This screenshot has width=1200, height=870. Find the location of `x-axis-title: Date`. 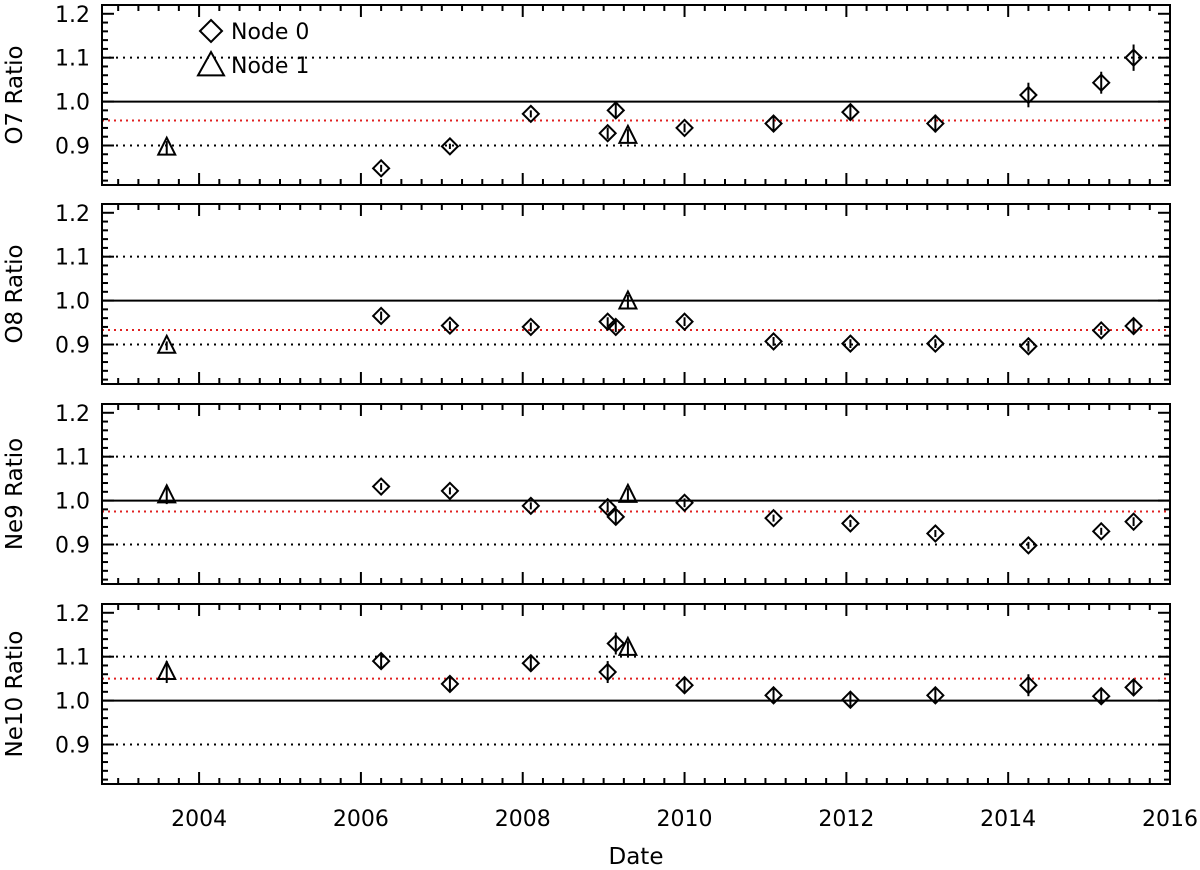

x-axis-title: Date is located at coordinates (636, 857).